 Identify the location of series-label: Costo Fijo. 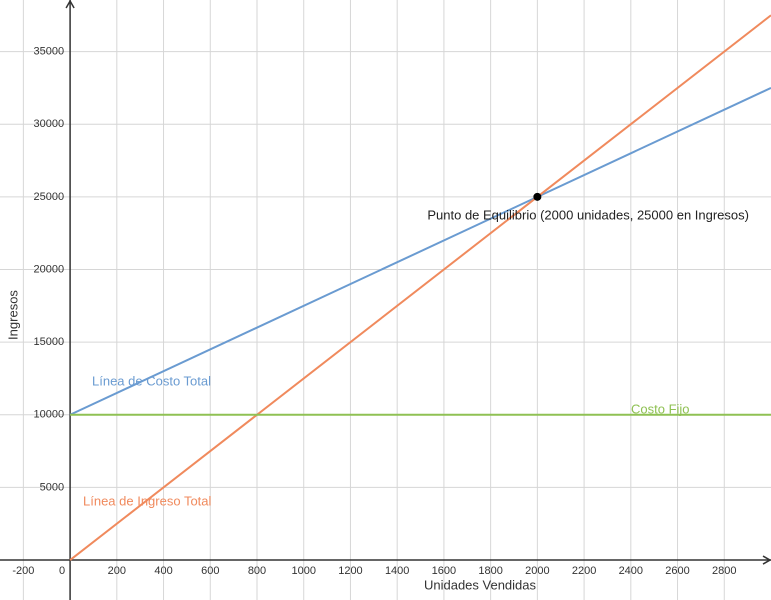
(660, 408).